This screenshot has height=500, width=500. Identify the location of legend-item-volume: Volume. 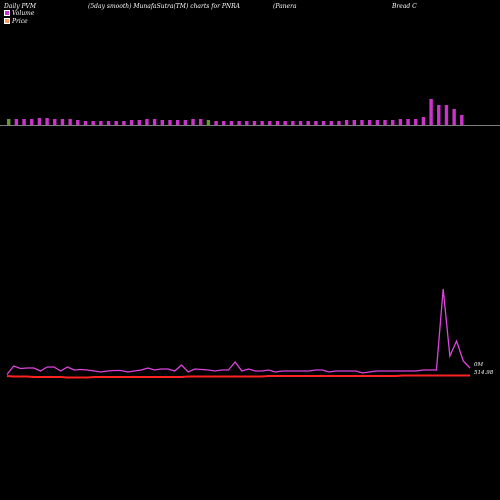
(19, 13).